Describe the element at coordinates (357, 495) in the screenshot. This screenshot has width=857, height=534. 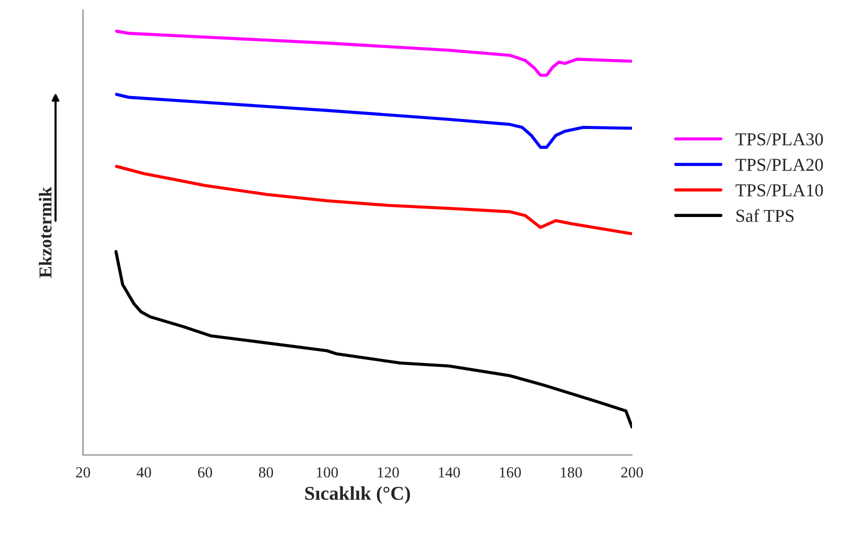
I see `x-axis-title: Sıcaklık (°C)` at that location.